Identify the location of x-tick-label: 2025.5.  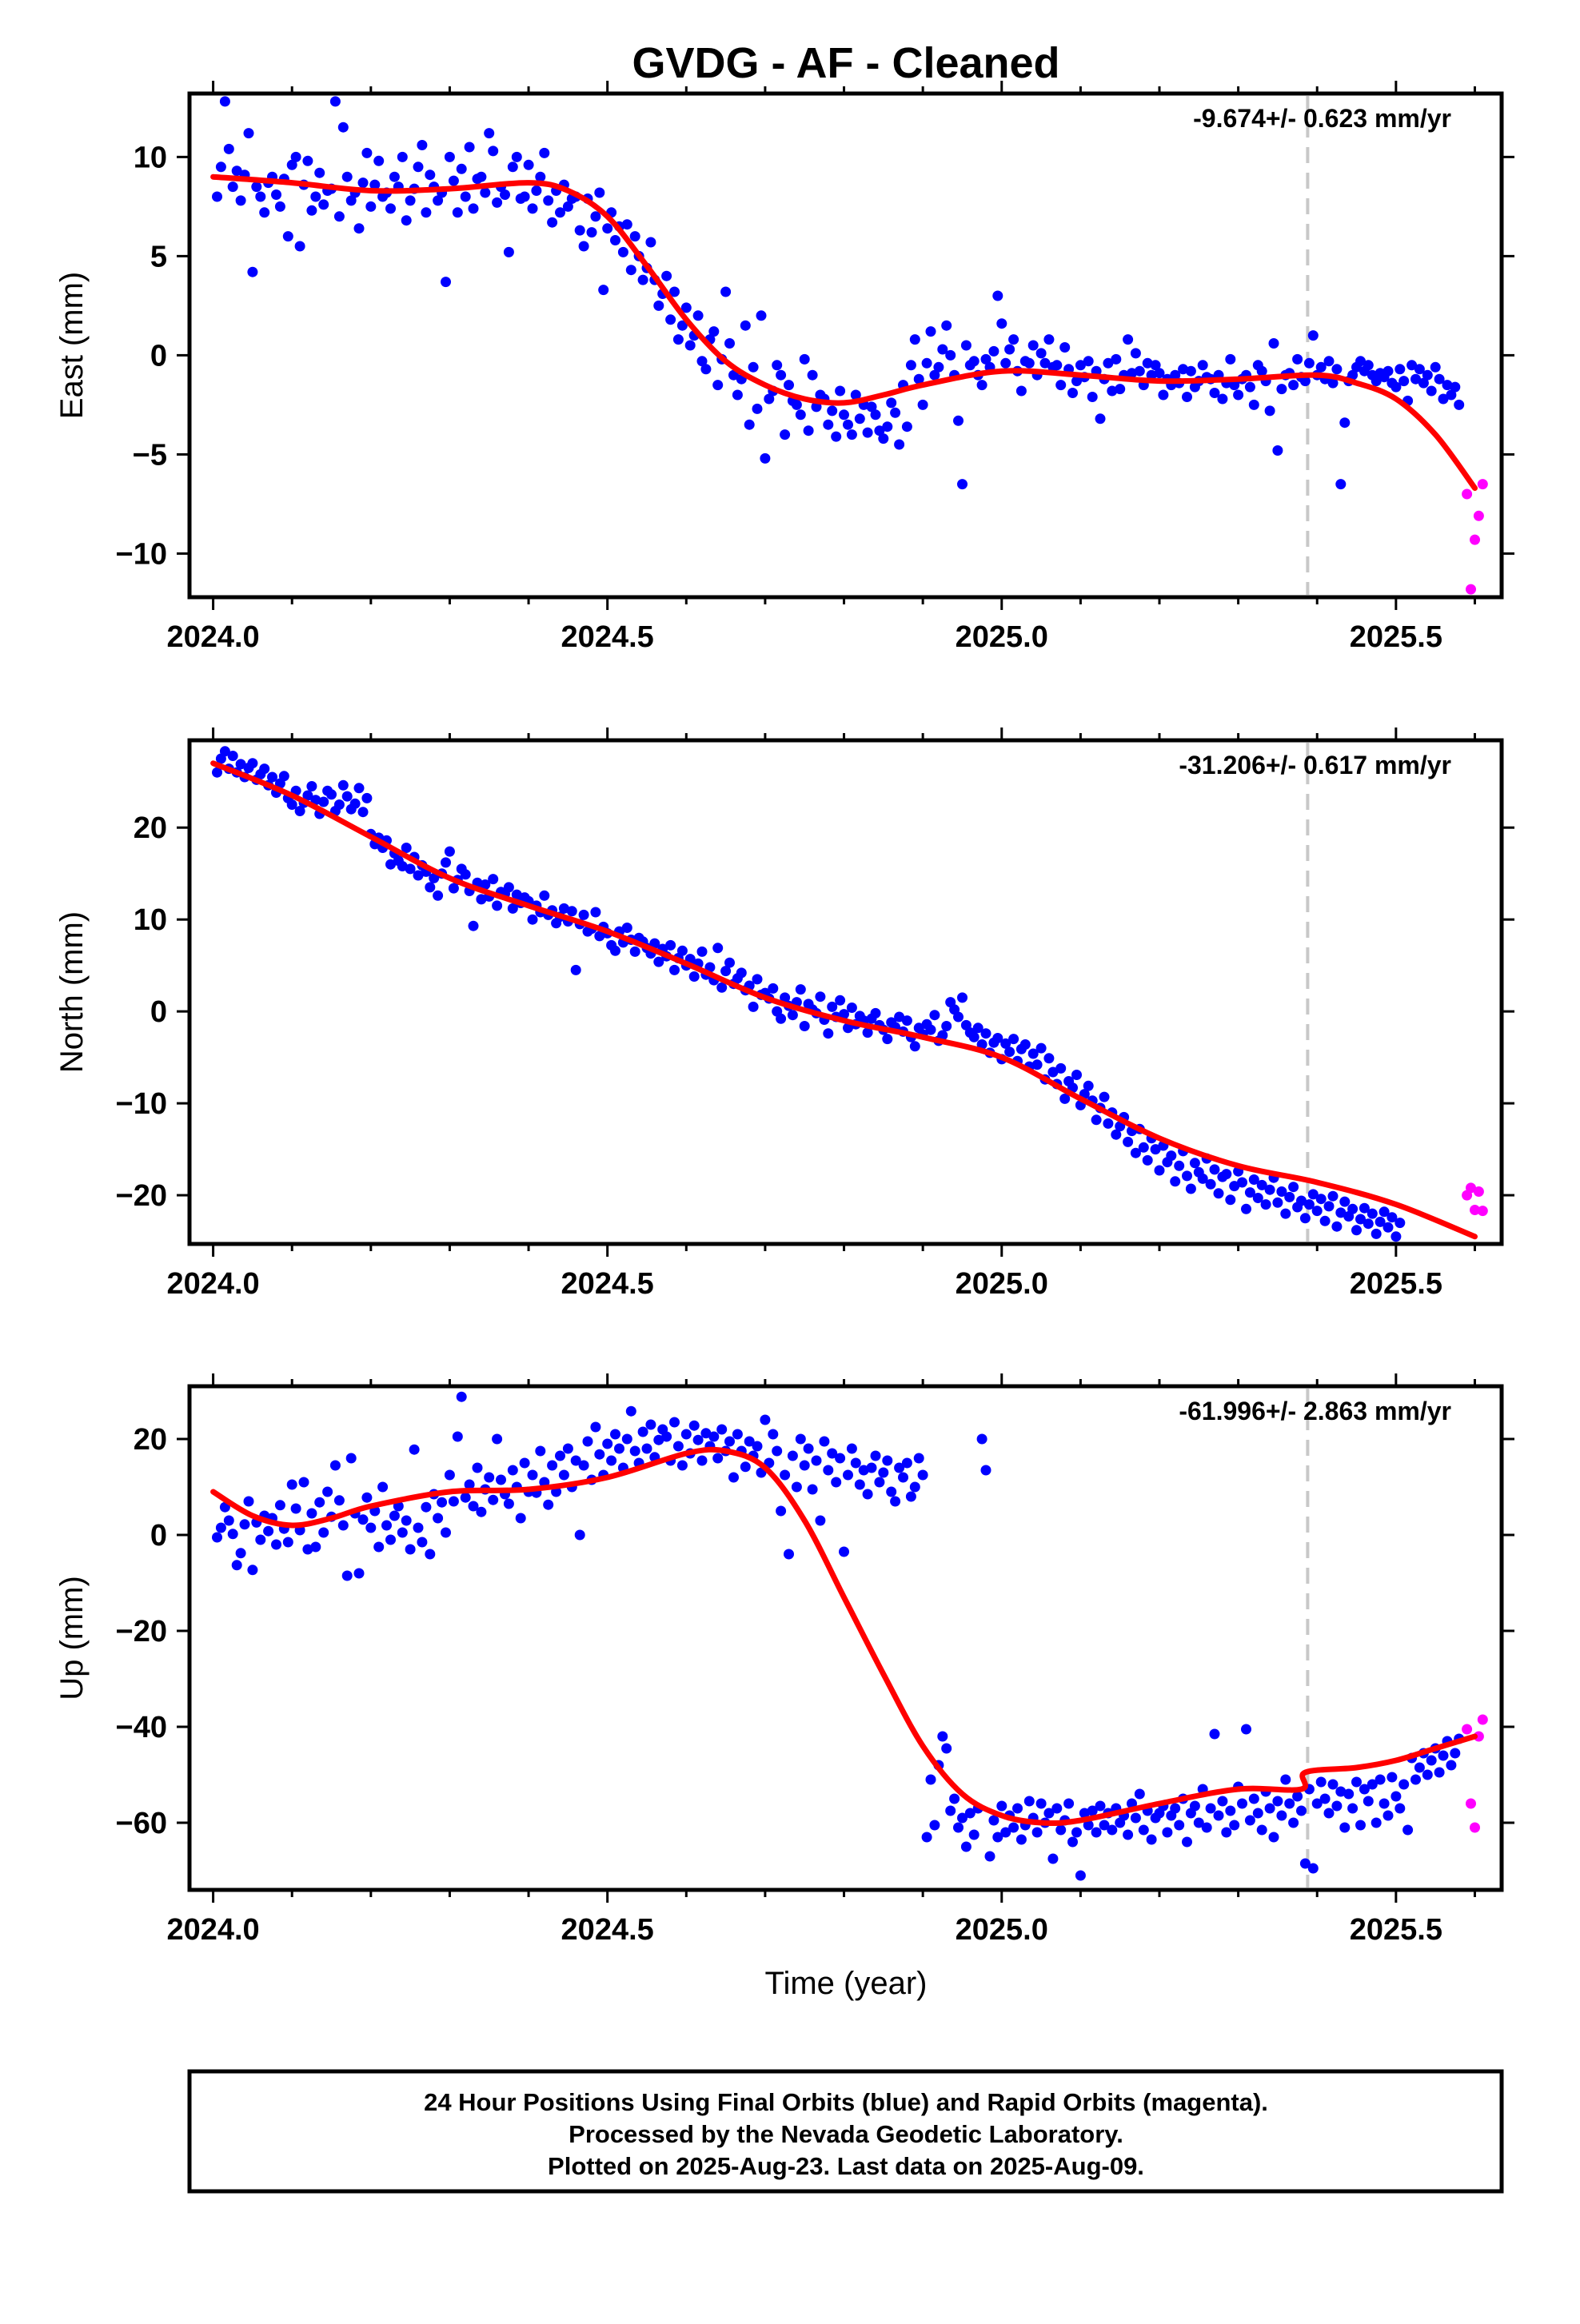
(1396, 637).